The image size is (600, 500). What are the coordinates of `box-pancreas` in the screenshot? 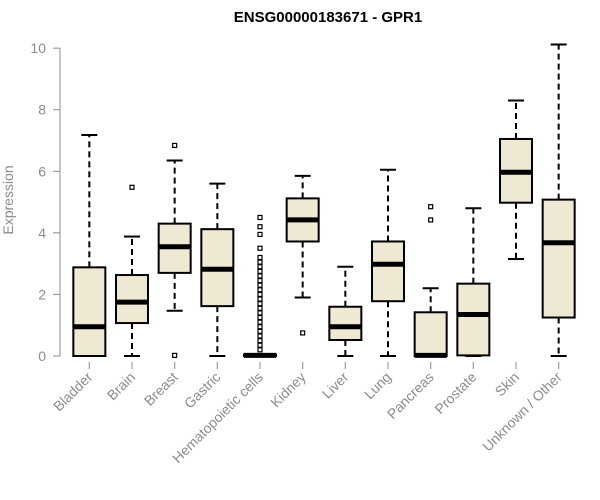 It's located at (430, 281).